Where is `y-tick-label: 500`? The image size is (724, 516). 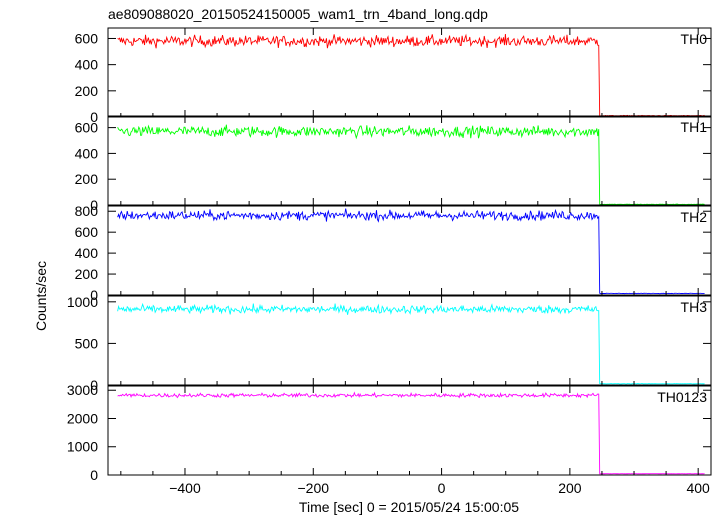
y-tick-label: 500 is located at coordinates (87, 343).